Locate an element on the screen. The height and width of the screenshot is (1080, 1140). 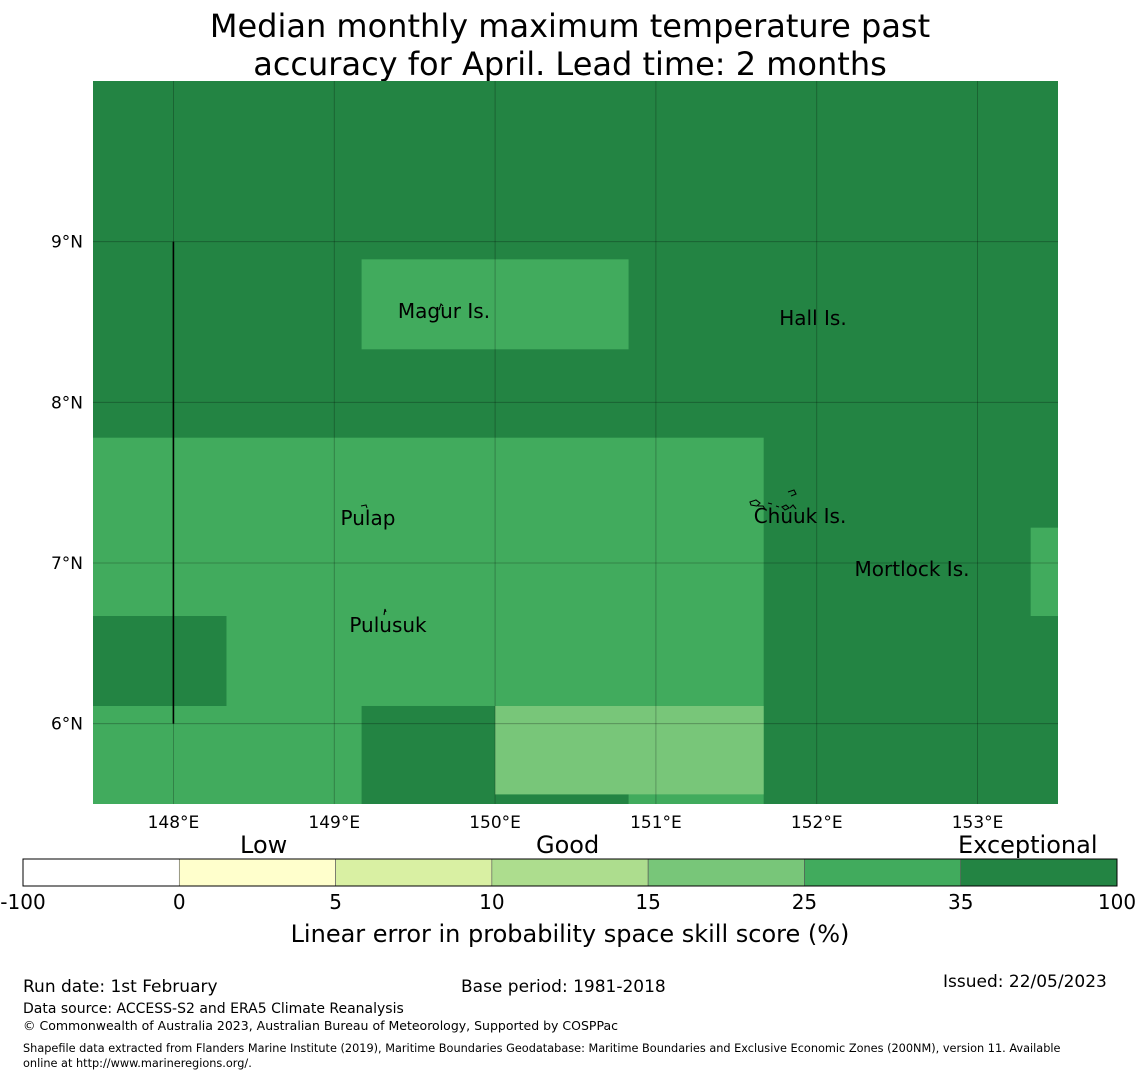
chart-title-line-2: accuracy for April. Lead time: 2 months is located at coordinates (570, 64).